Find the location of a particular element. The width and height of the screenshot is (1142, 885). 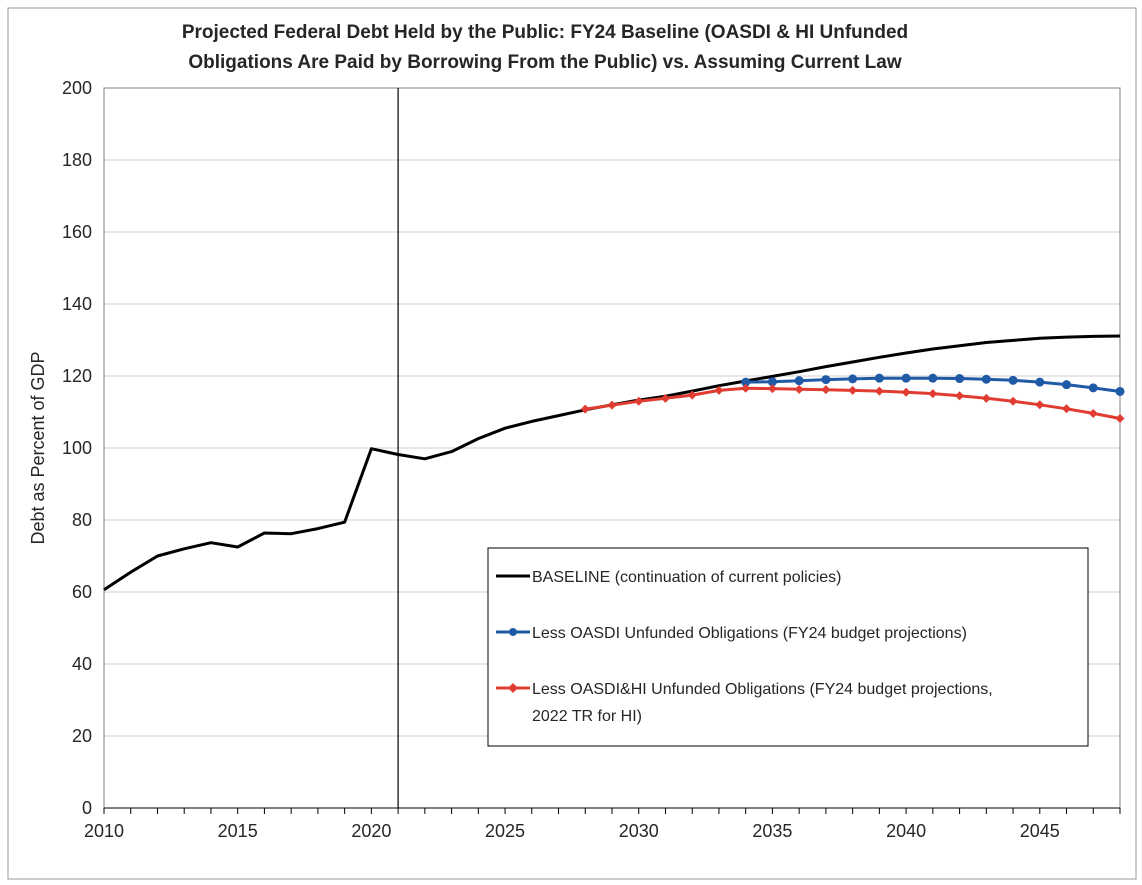

x-tick-label: 2020 is located at coordinates (371, 831).